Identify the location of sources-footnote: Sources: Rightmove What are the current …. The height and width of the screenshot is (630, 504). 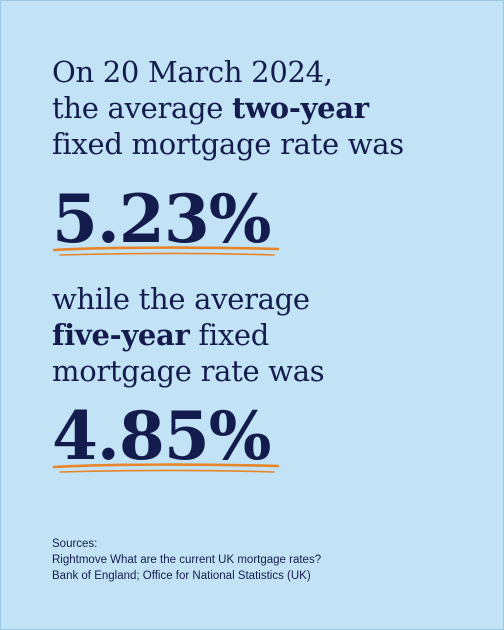
(186, 560).